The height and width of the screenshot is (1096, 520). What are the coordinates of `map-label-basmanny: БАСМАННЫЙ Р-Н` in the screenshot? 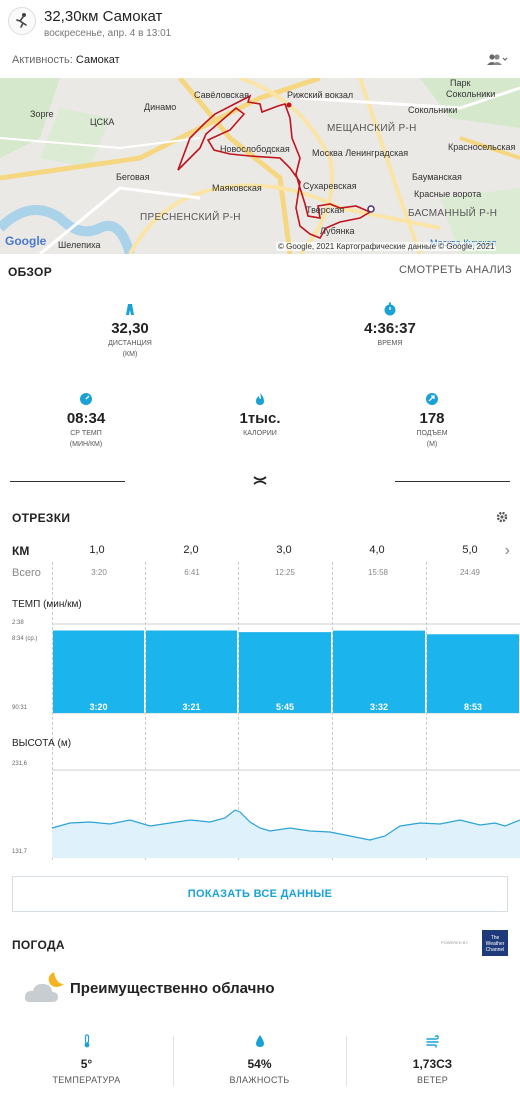 It's located at (453, 213).